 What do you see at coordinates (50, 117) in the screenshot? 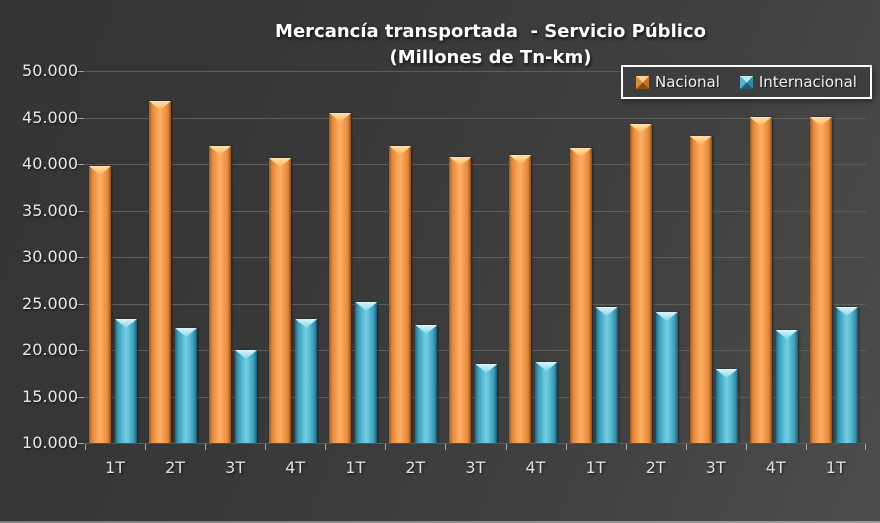
I see `y-axis-label: 45.000` at bounding box center [50, 117].